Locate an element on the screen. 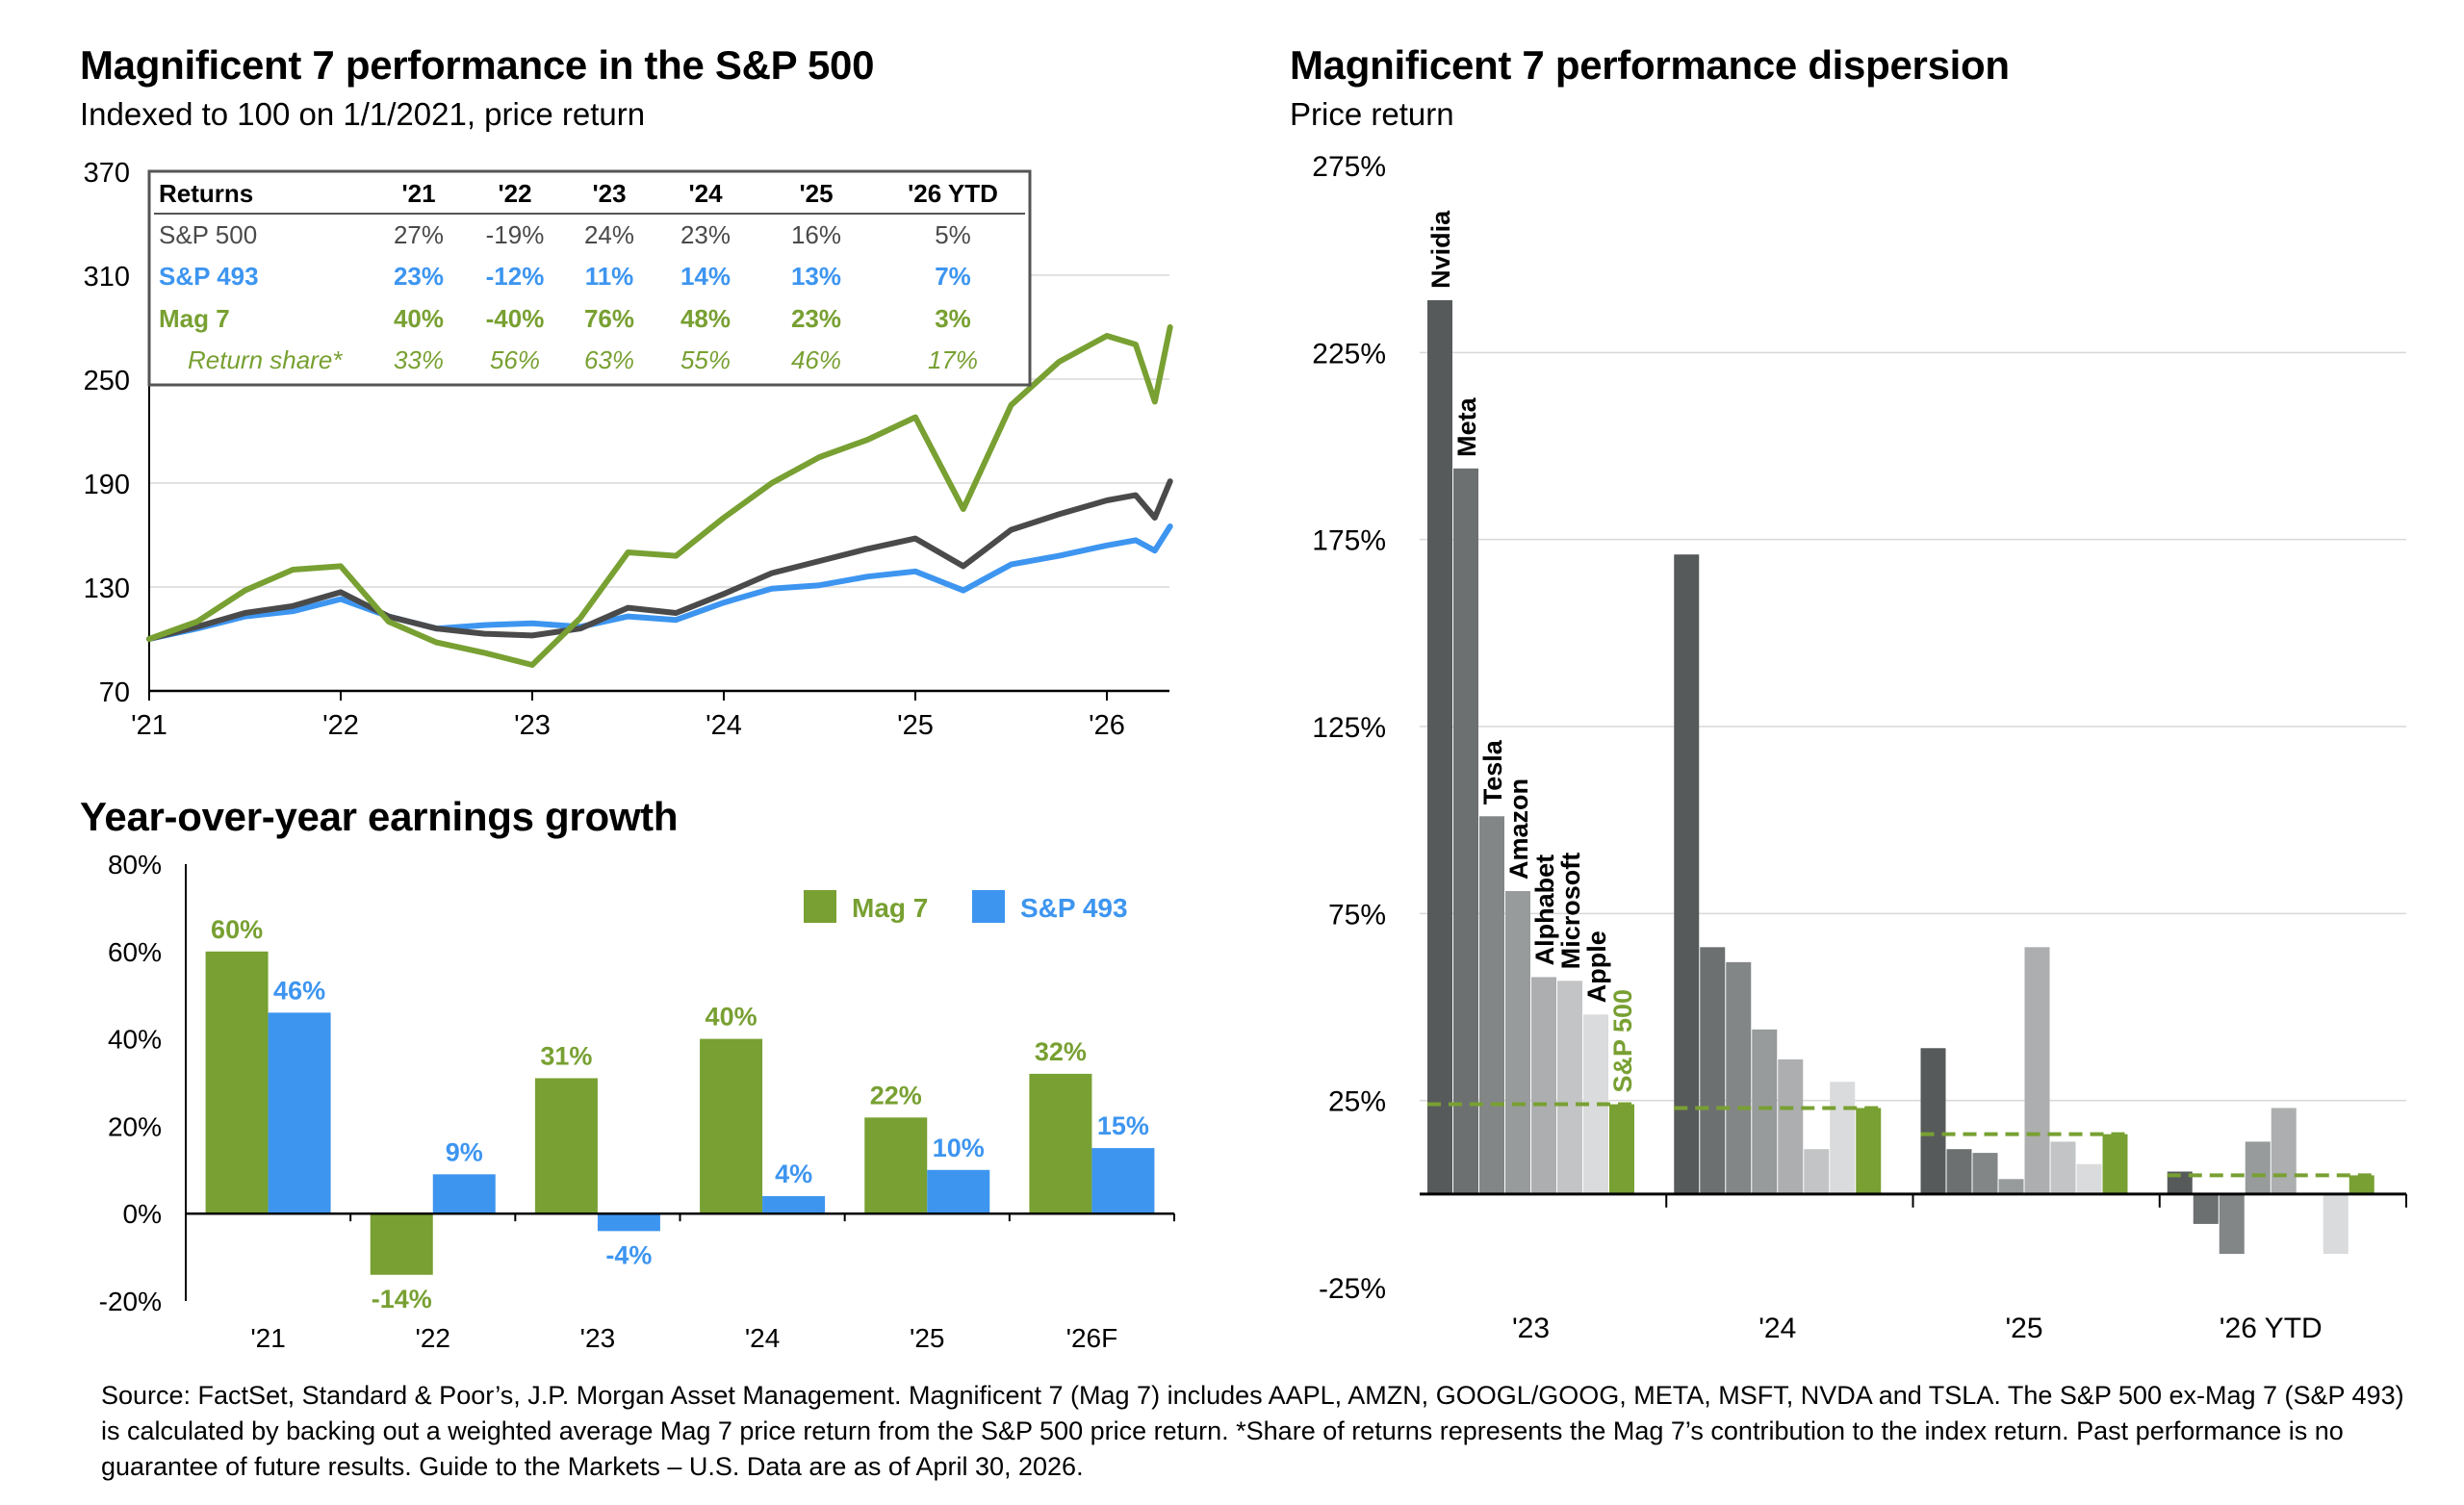 This screenshot has height=1505, width=2464. returns-table-row-label: Mag 7 is located at coordinates (194, 318).